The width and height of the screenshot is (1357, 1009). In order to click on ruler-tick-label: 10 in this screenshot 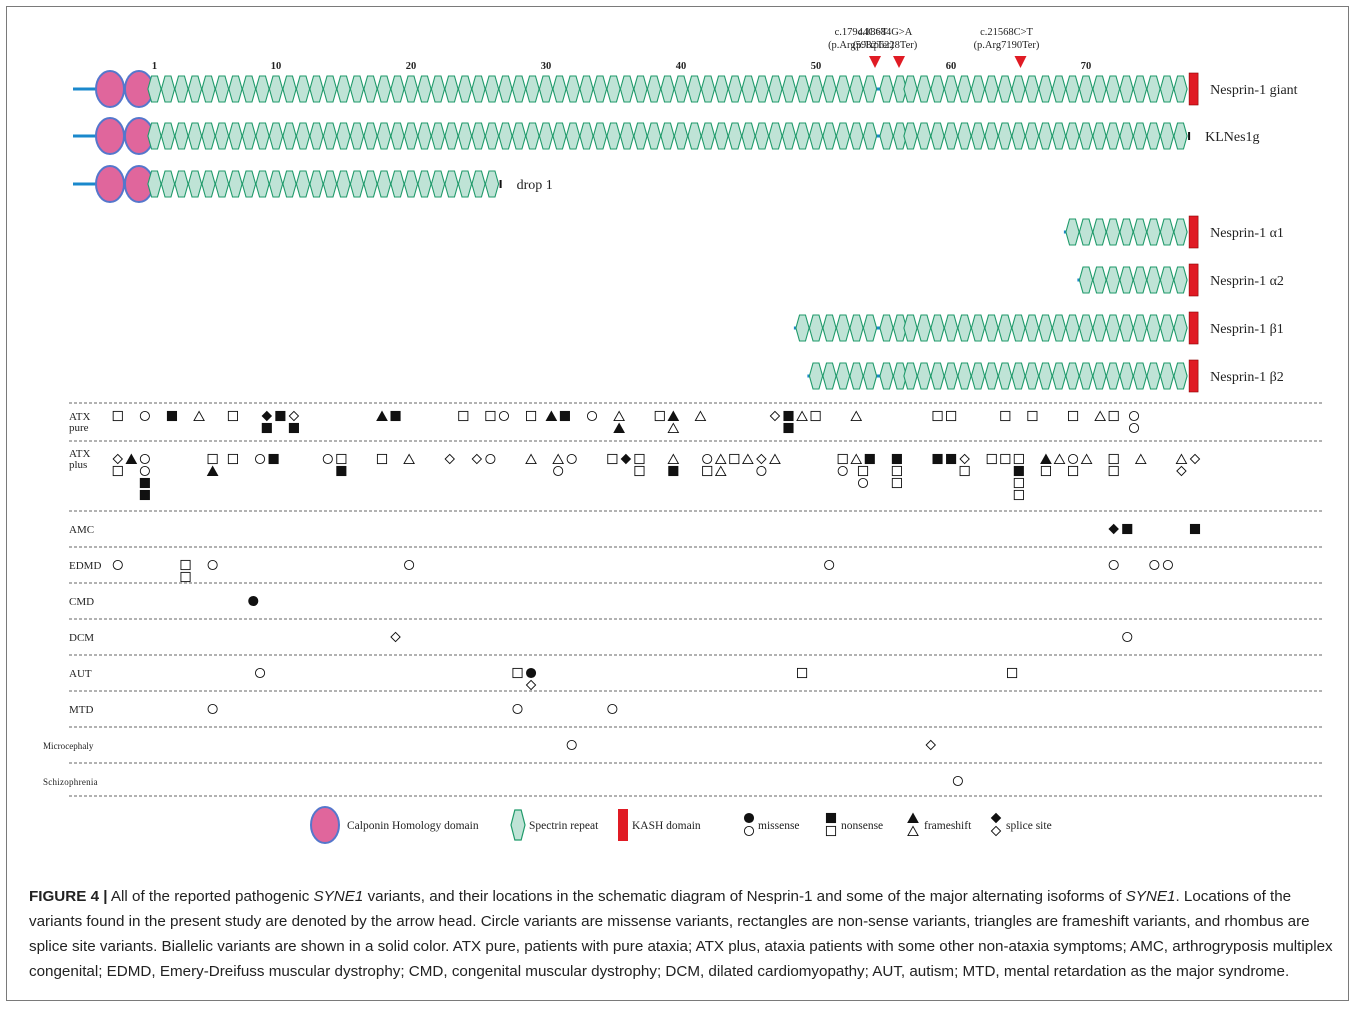, I will do `click(276, 66)`.